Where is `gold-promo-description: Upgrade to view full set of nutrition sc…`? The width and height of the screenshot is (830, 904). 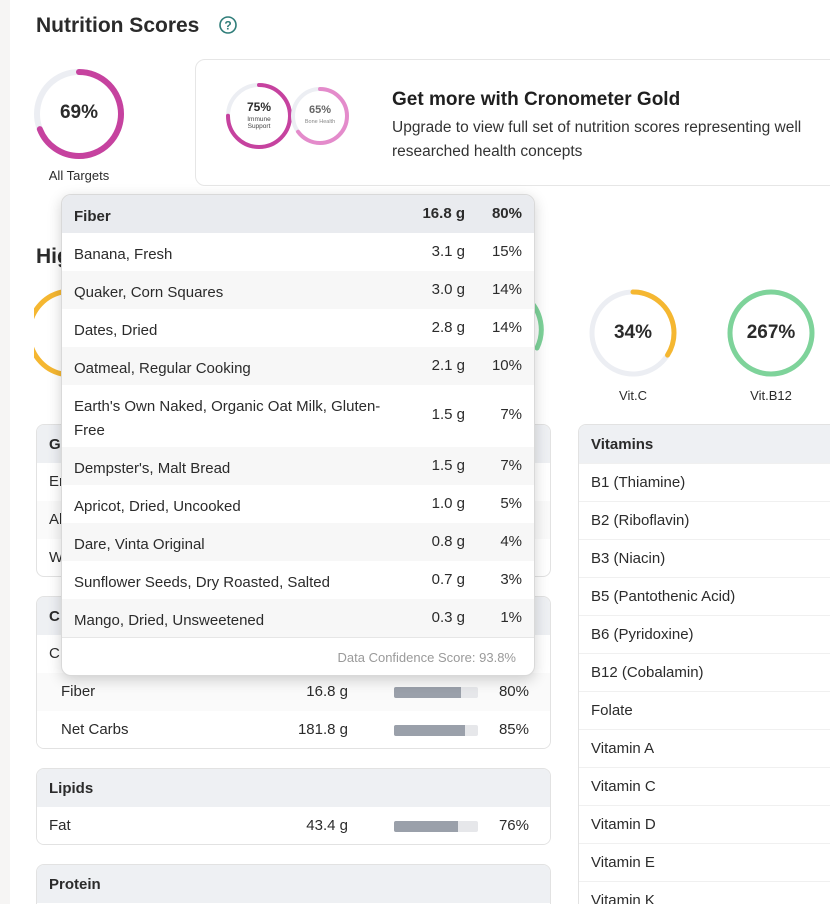 gold-promo-description: Upgrade to view full set of nutrition sc… is located at coordinates (597, 139).